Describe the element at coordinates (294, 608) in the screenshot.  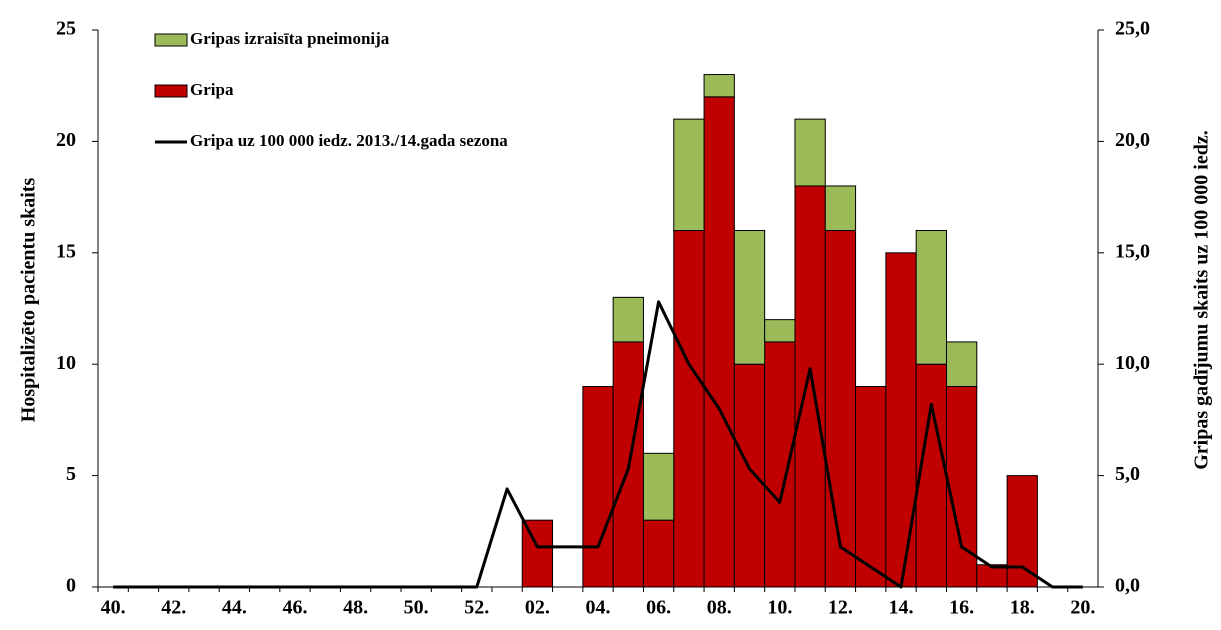
I see `x-tick-label: 46.` at that location.